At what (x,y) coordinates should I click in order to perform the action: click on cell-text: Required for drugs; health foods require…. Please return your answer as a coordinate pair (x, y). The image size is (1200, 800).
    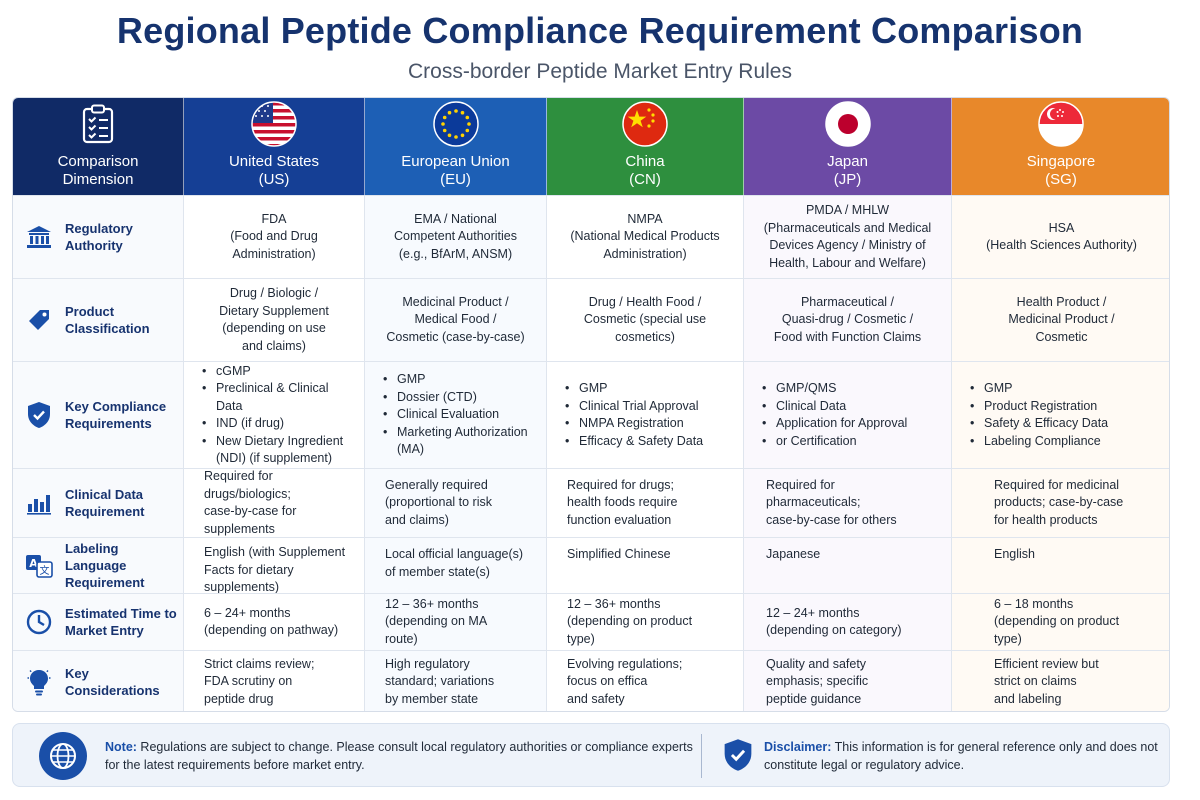
    Looking at the image, I should click on (622, 502).